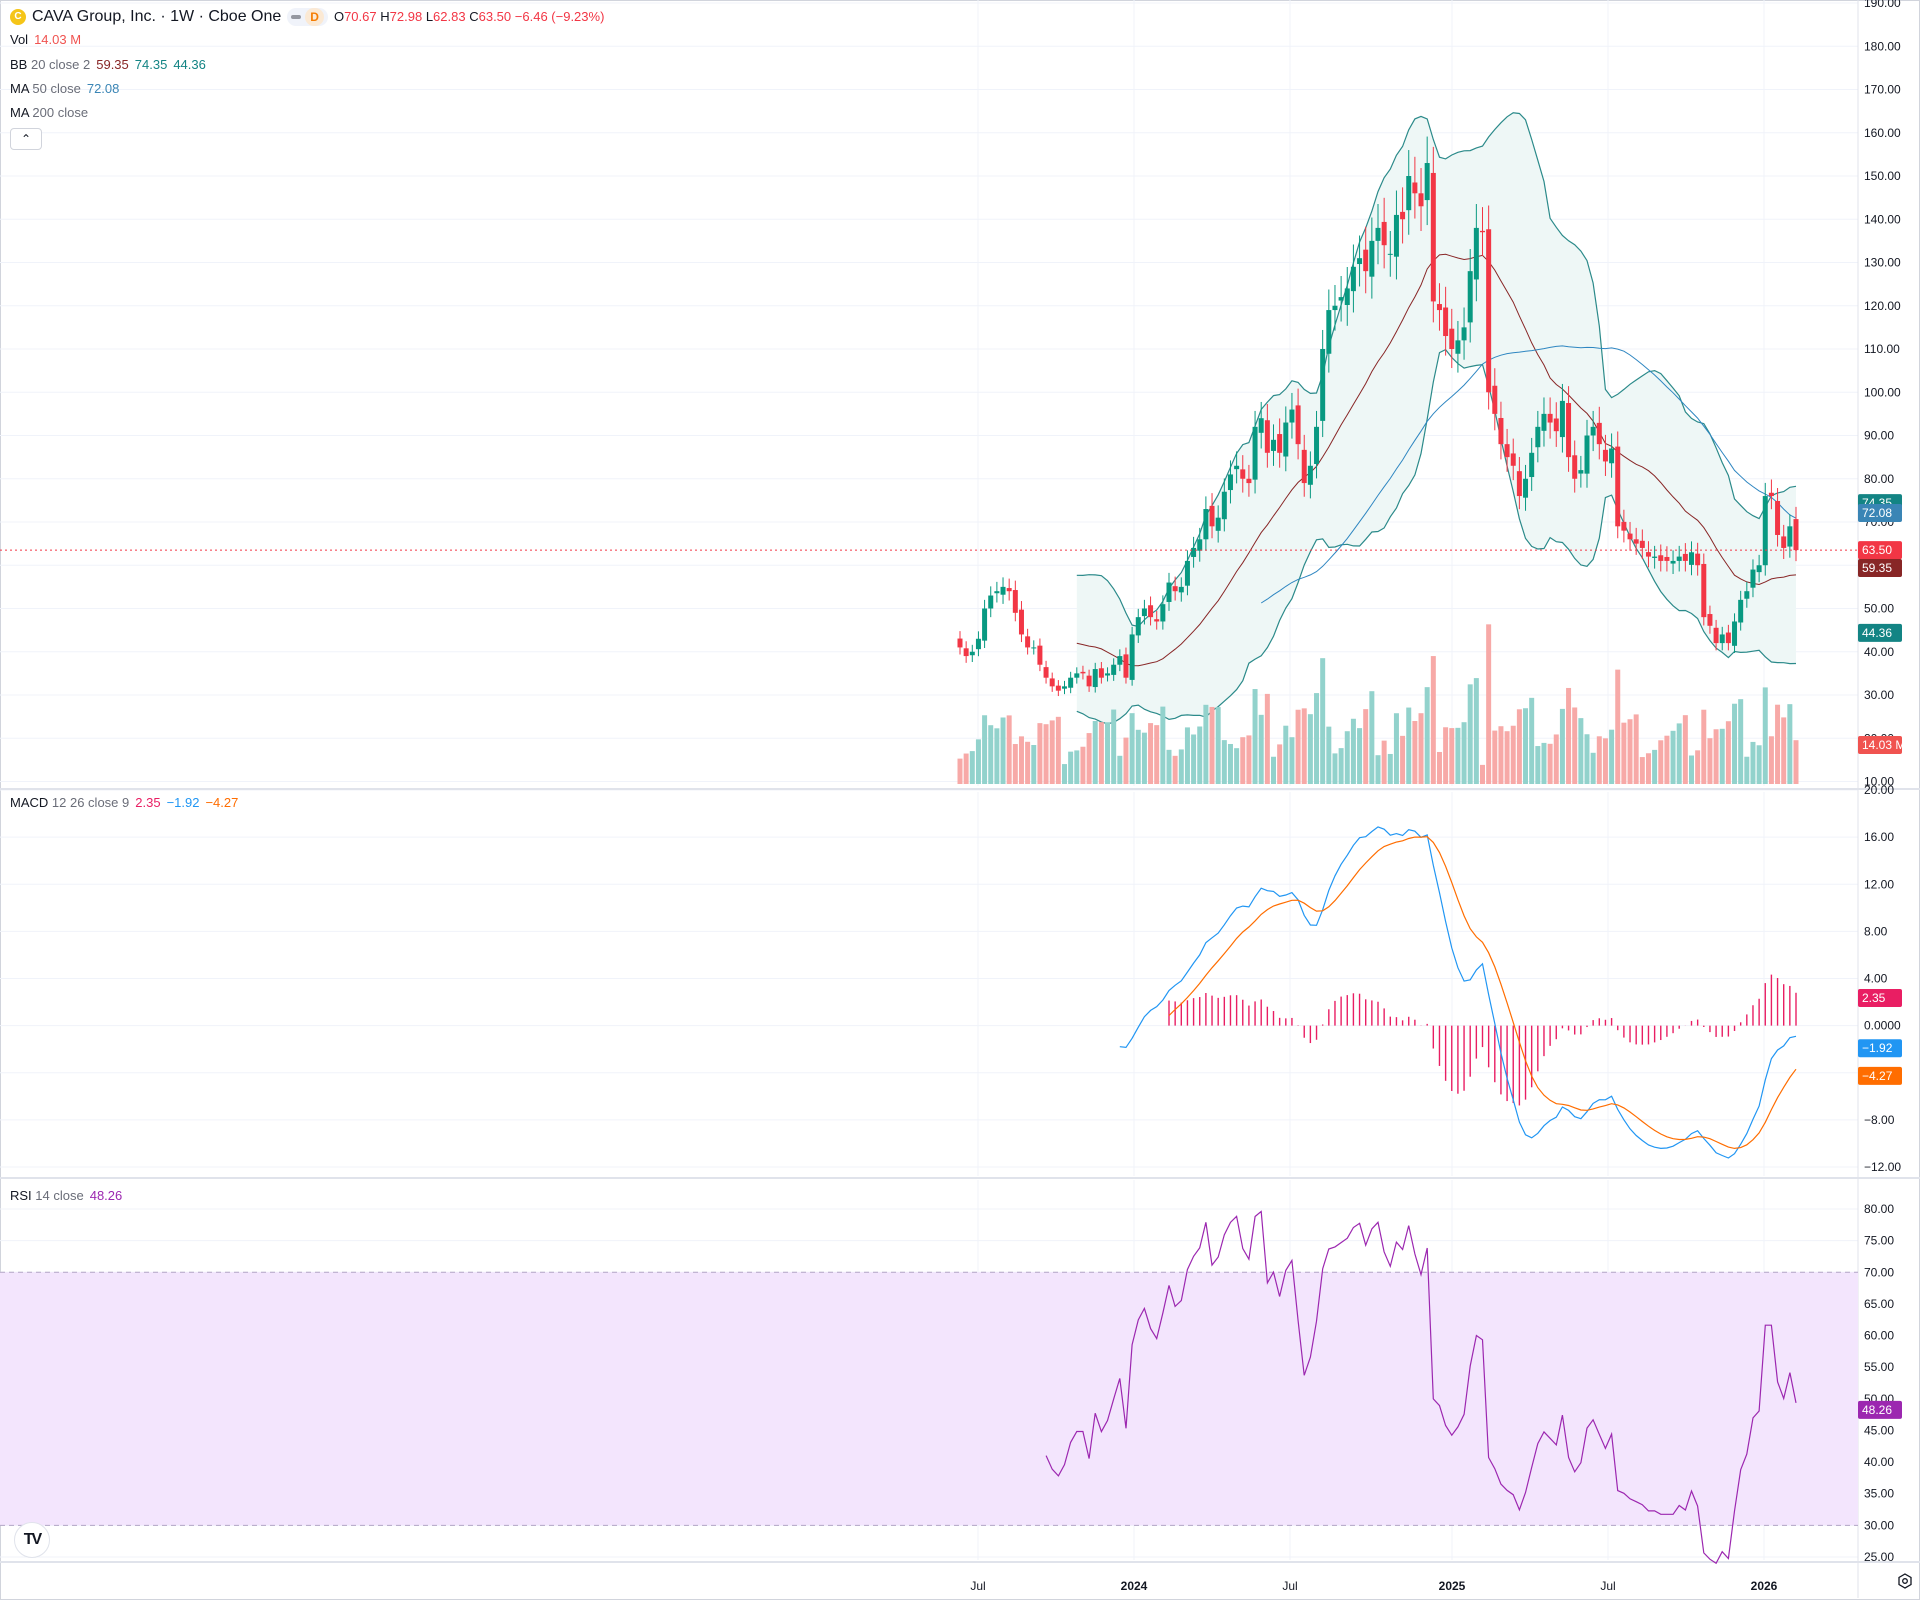 The height and width of the screenshot is (1600, 1920). What do you see at coordinates (1879, 1304) in the screenshot?
I see `svg-text: 65.00` at bounding box center [1879, 1304].